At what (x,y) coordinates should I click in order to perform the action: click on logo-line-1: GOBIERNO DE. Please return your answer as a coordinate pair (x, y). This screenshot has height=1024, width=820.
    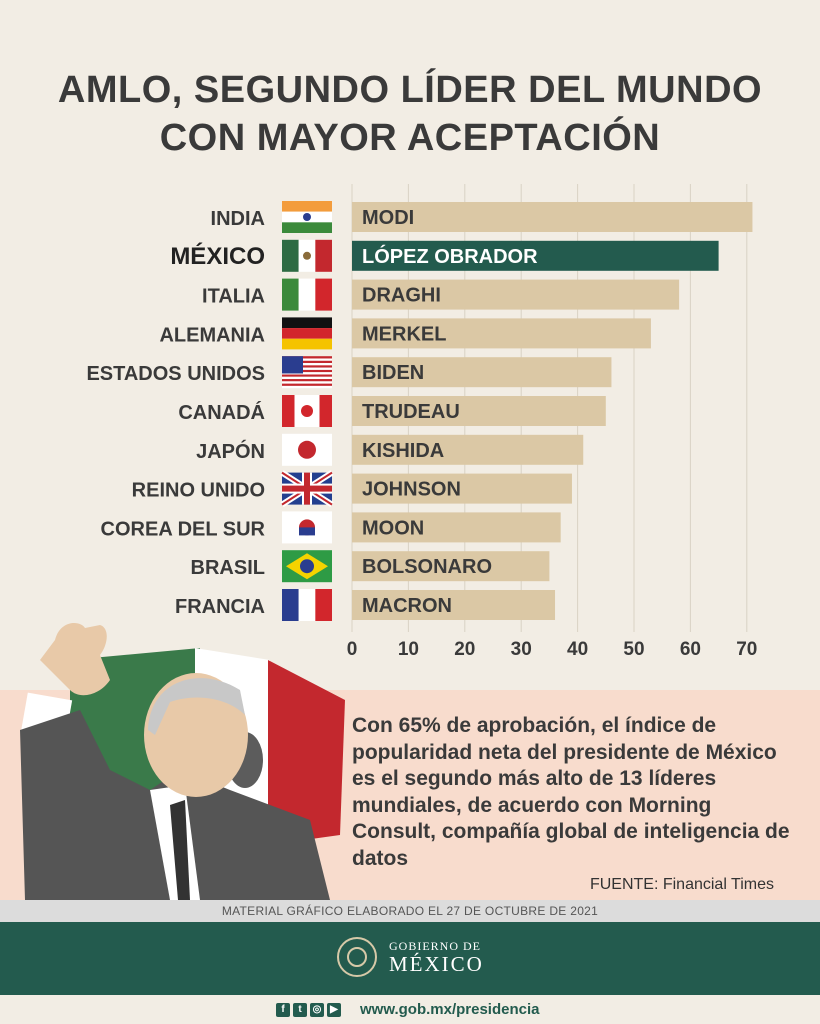
    Looking at the image, I should click on (435, 946).